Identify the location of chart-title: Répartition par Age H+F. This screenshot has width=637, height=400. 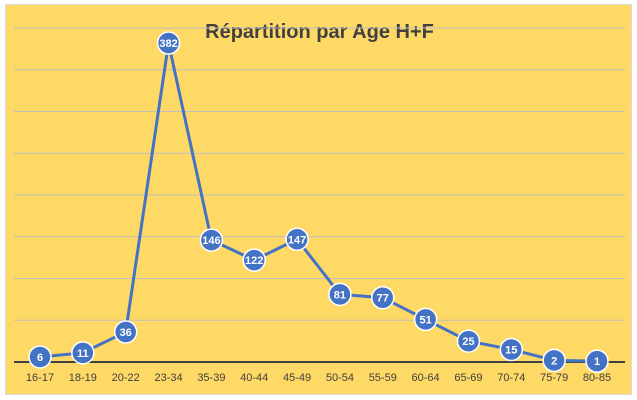
(319, 32).